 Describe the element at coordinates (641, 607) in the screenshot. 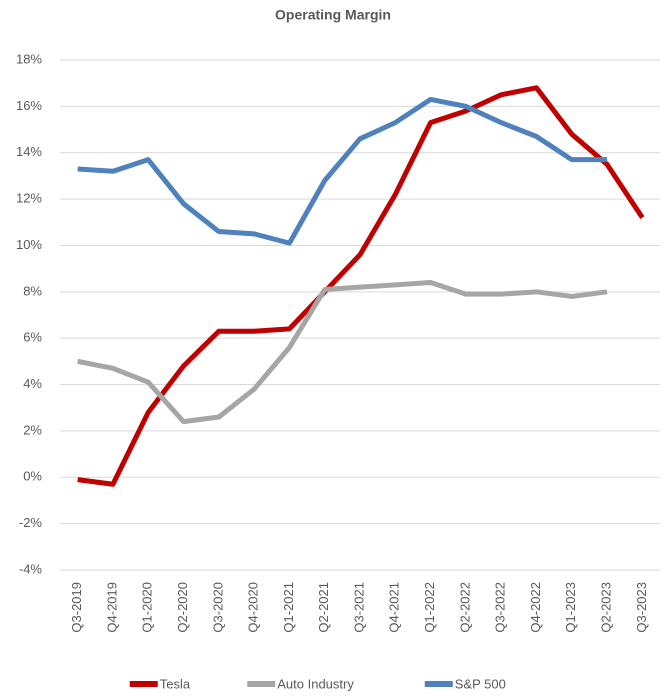

I see `x-tick-label: Q3-2023` at that location.